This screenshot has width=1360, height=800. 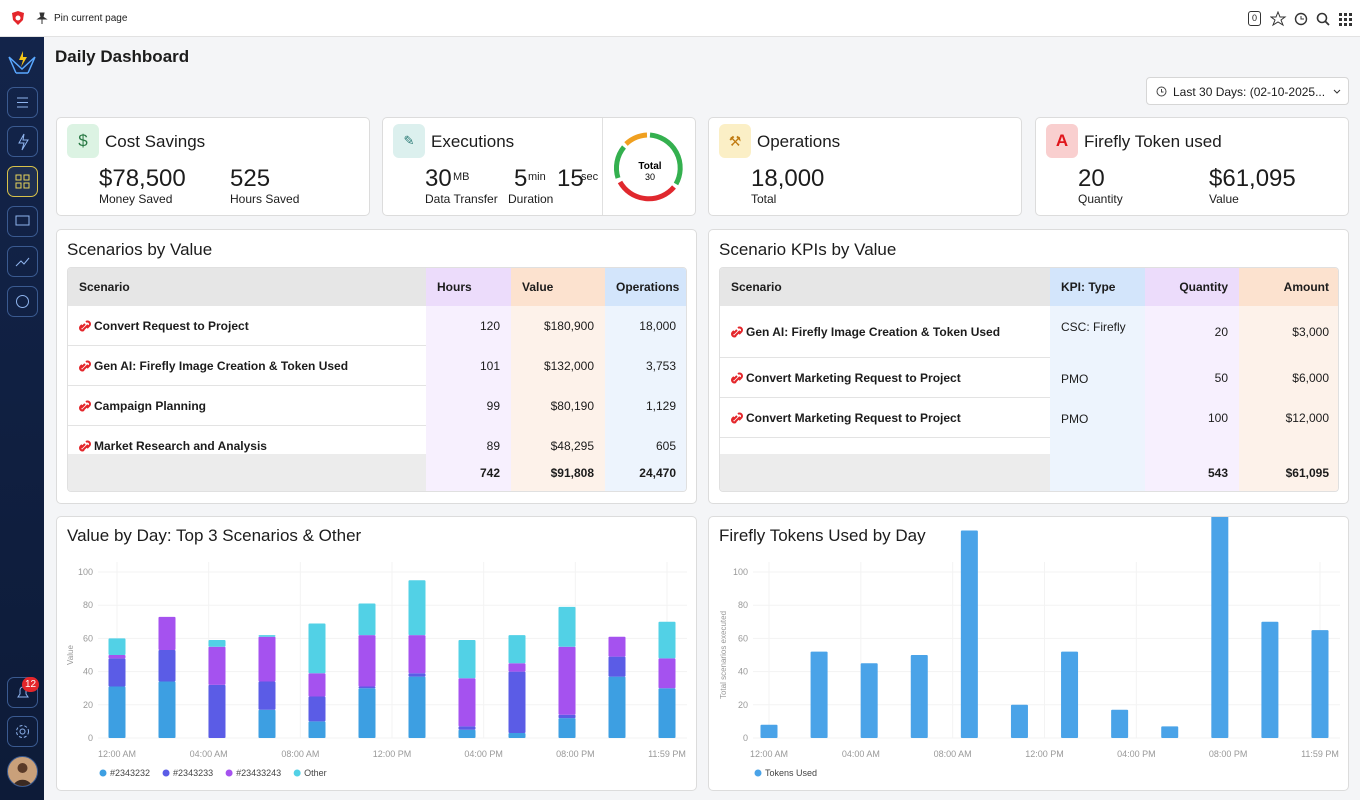 I want to click on table-cell: 120, so click(x=489, y=326).